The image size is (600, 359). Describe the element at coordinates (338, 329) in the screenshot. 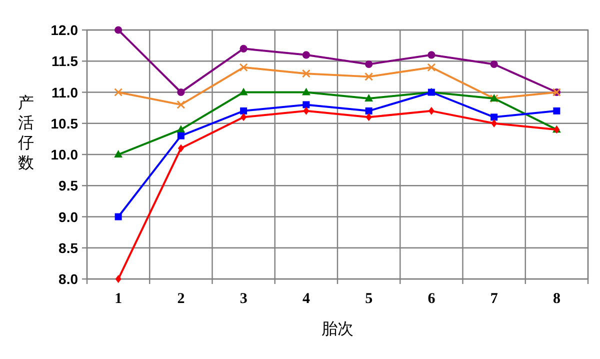

I see `x-axis-title: 胎次` at that location.